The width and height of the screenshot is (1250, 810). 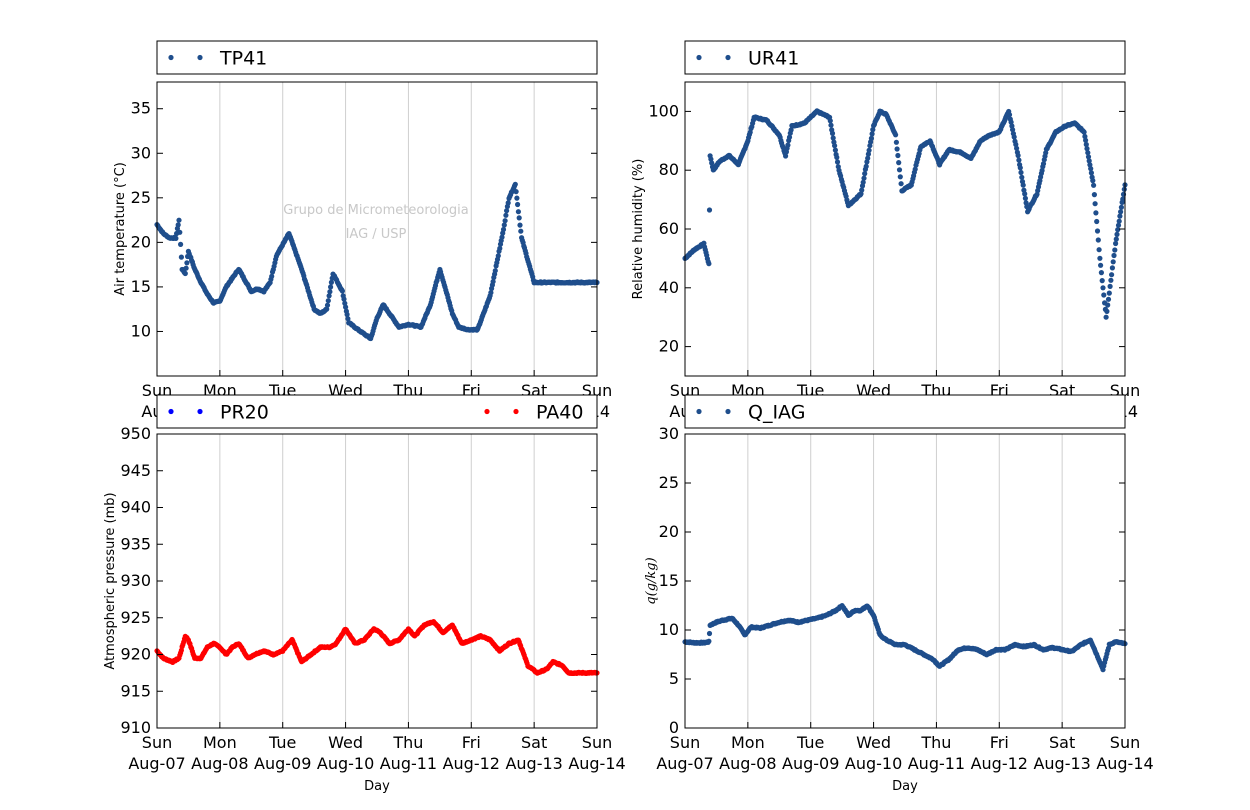 I want to click on y-tick-label: 935, so click(x=135, y=543).